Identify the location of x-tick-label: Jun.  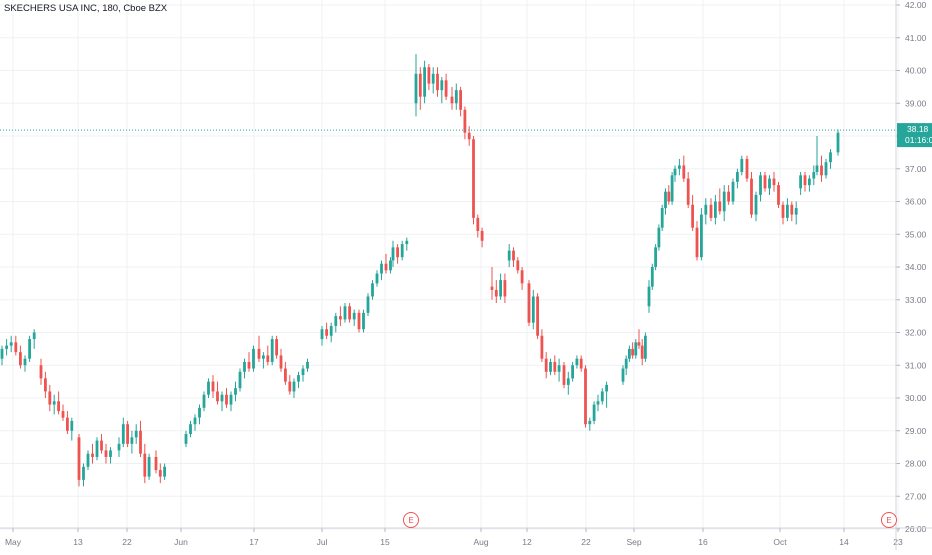
(181, 542).